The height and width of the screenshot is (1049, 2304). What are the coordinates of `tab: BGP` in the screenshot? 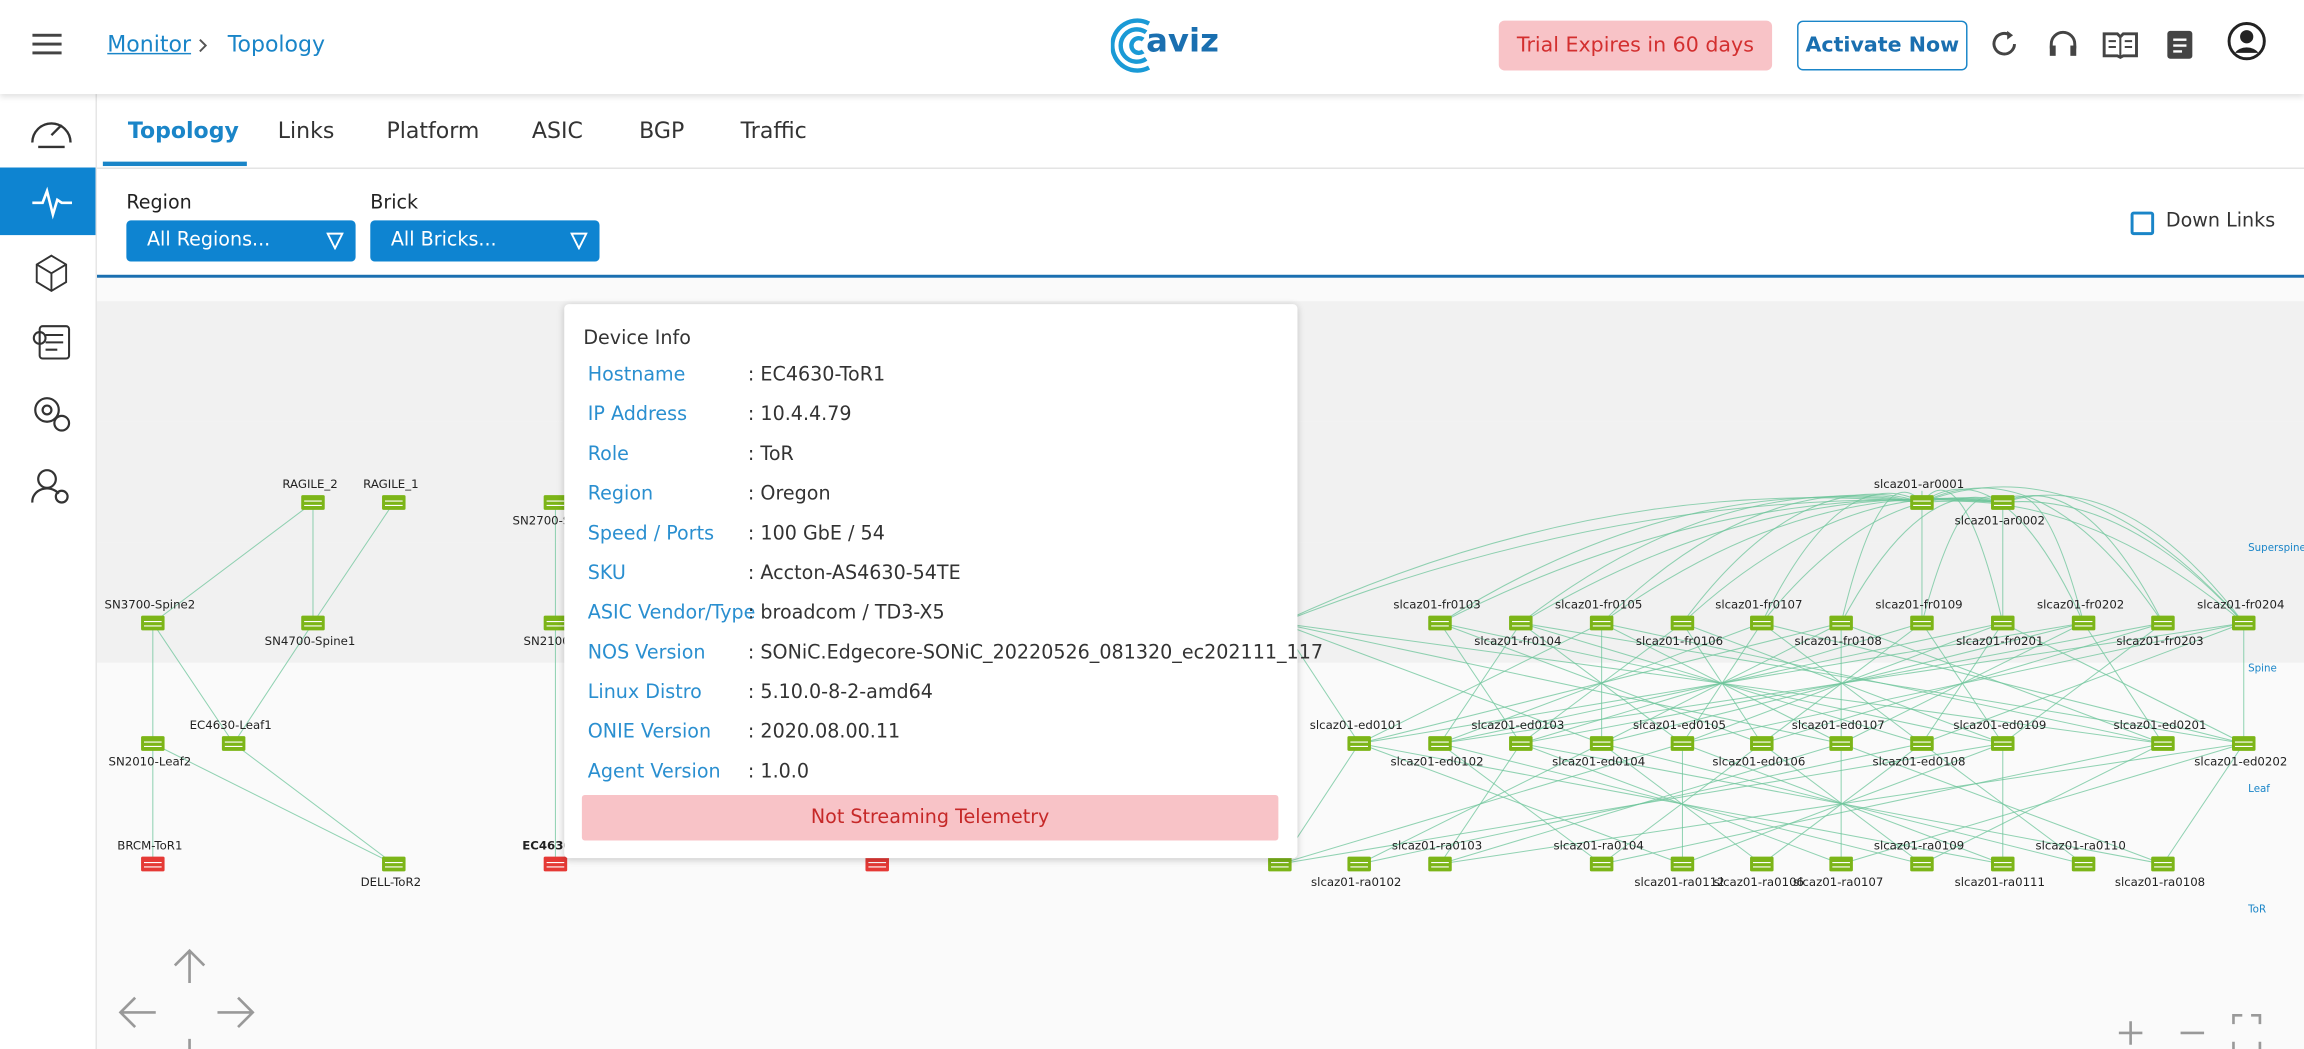 It's located at (662, 131).